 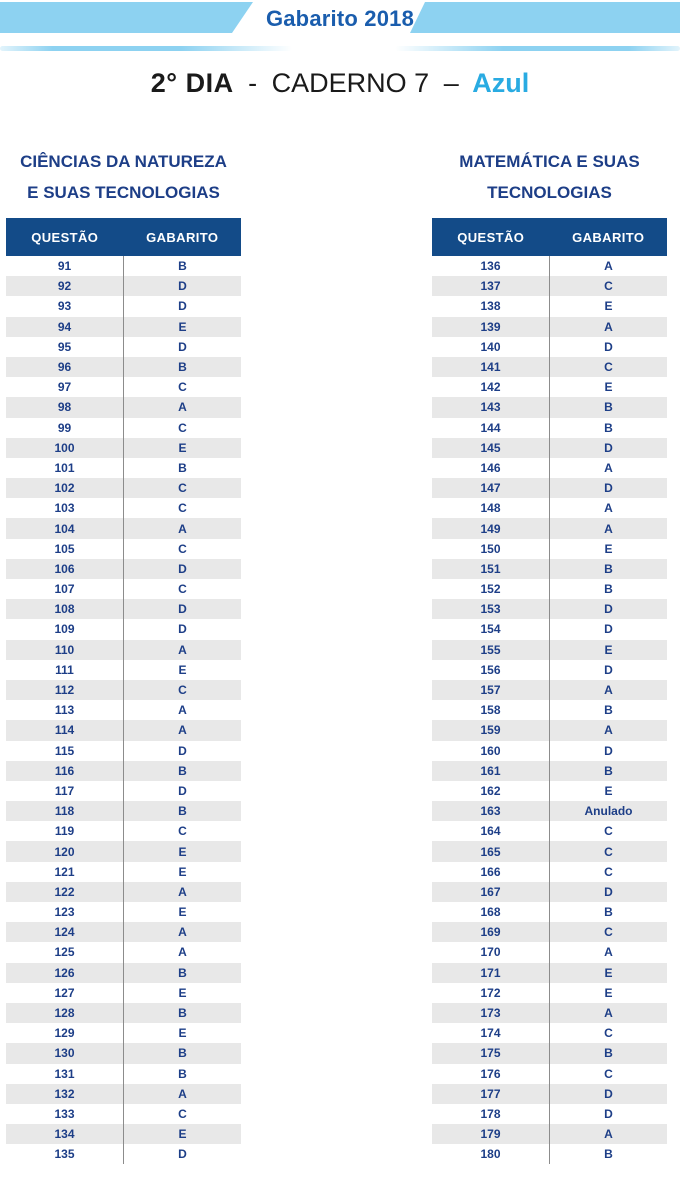 What do you see at coordinates (123, 791) in the screenshot?
I see `table-row: 117 D` at bounding box center [123, 791].